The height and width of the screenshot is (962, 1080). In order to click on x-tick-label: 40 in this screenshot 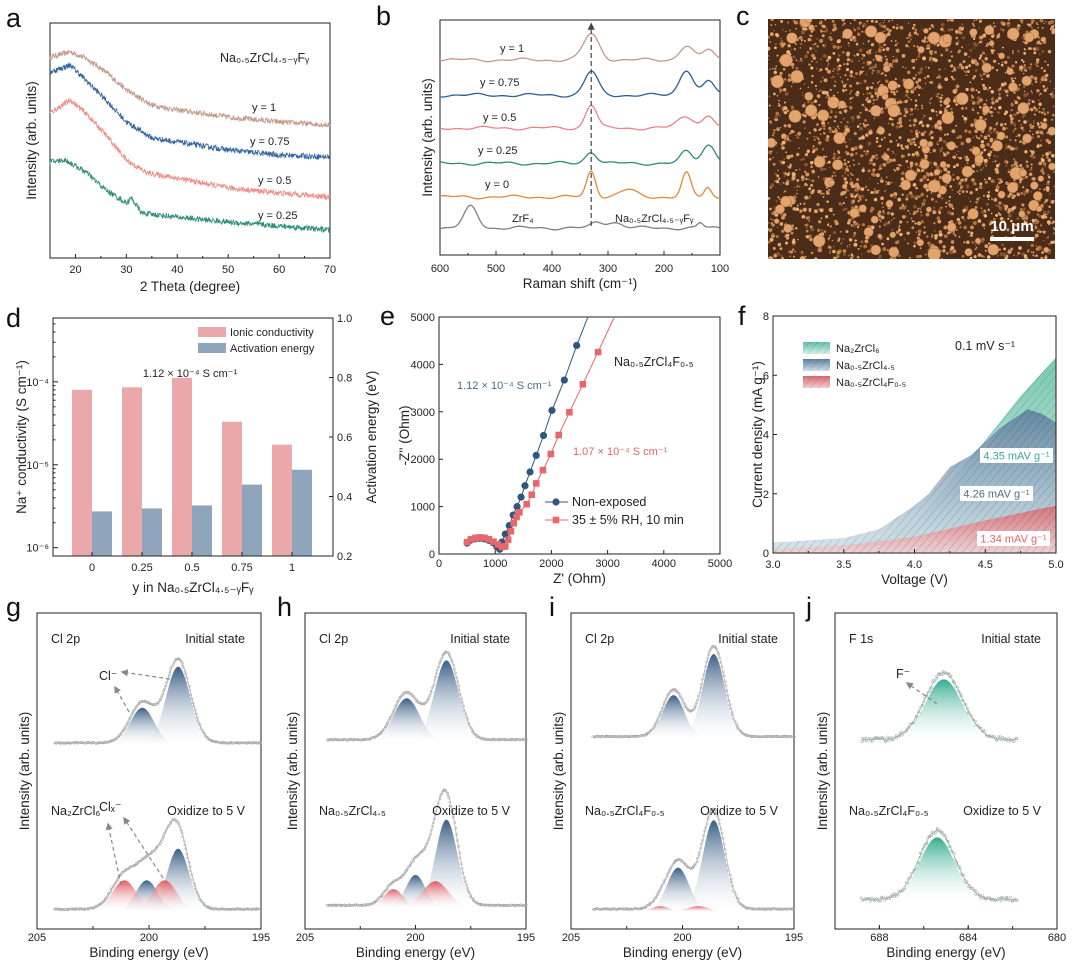, I will do `click(177, 270)`.